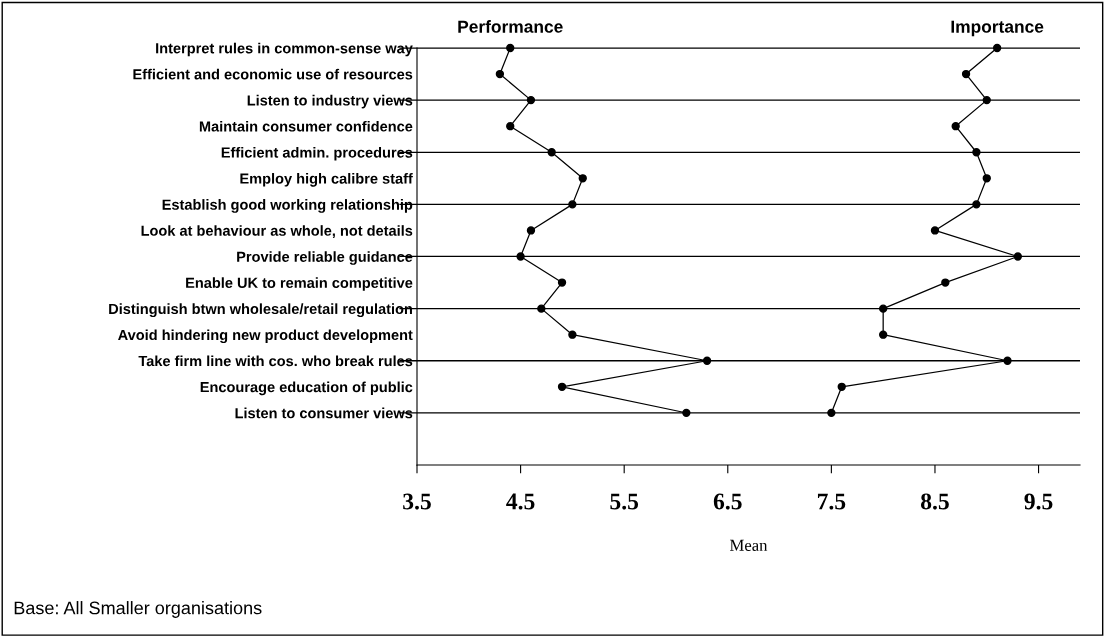 The height and width of the screenshot is (637, 1106). Describe the element at coordinates (287, 206) in the screenshot. I see `y-tick-label: Establish good working relationship` at that location.